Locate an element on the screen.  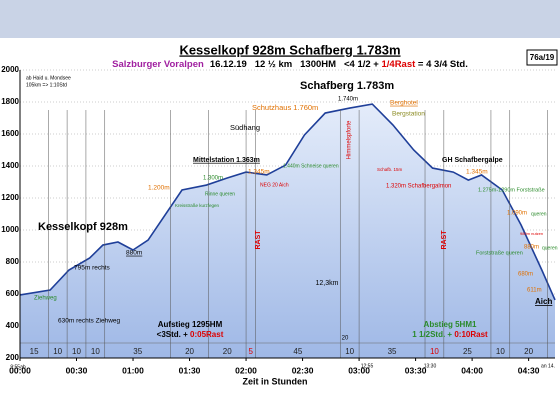
annotation: 1.200m is located at coordinates (159, 188).